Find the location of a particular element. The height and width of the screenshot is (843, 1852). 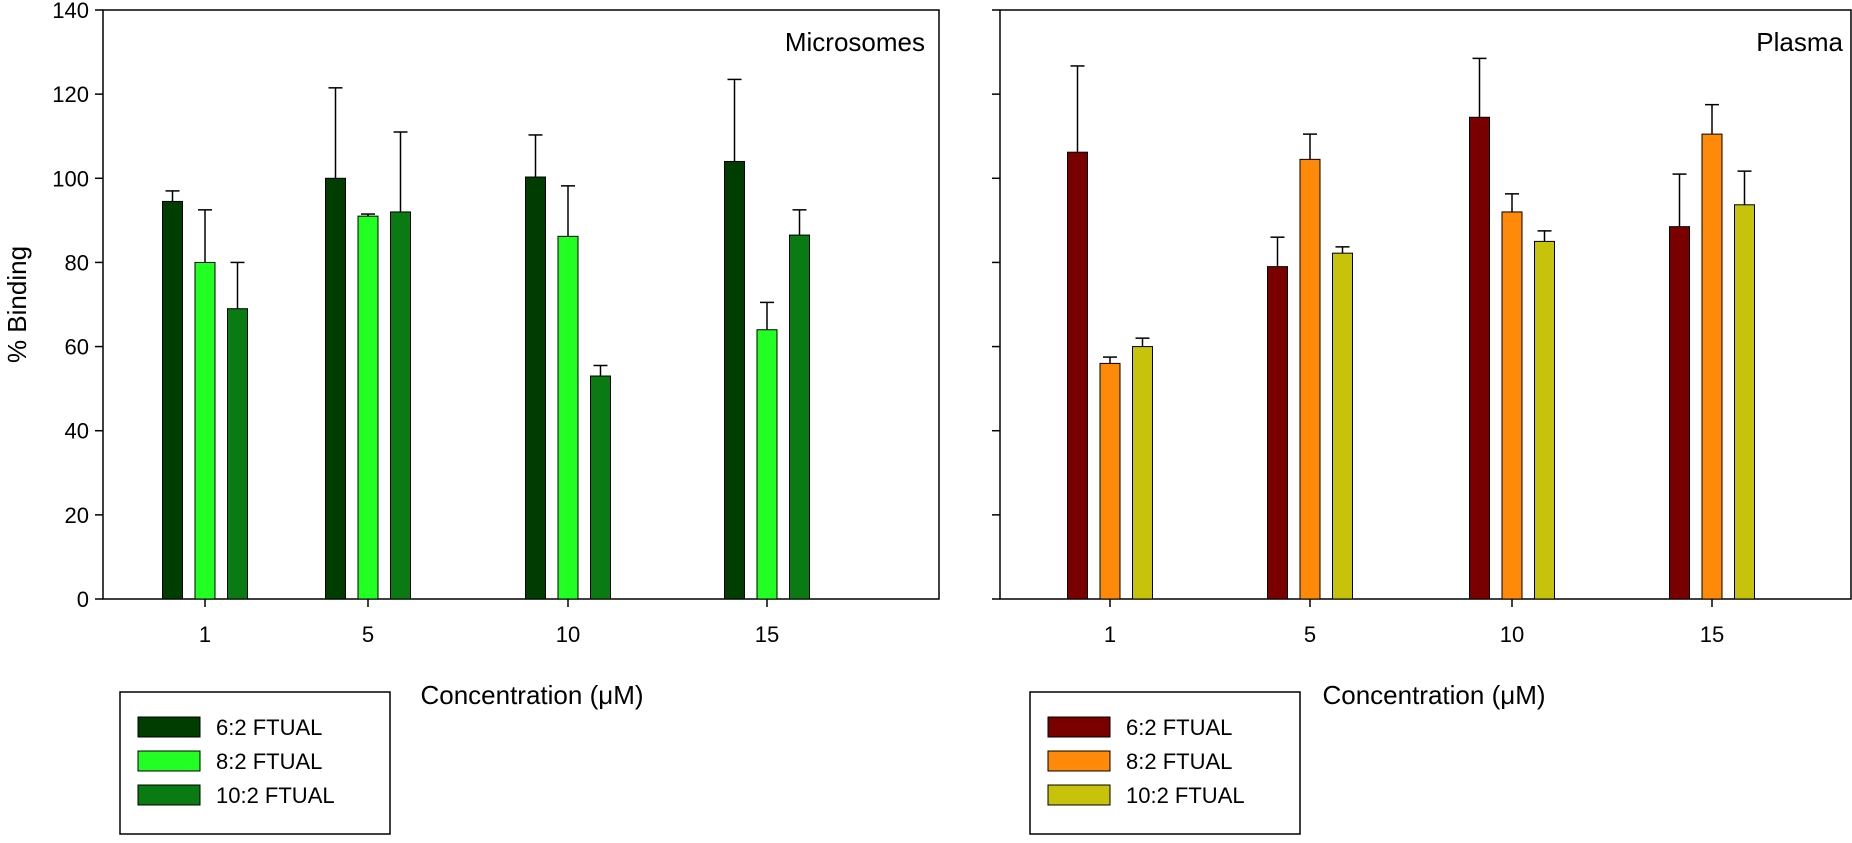

y-tick-label: 100 is located at coordinates (70, 178).